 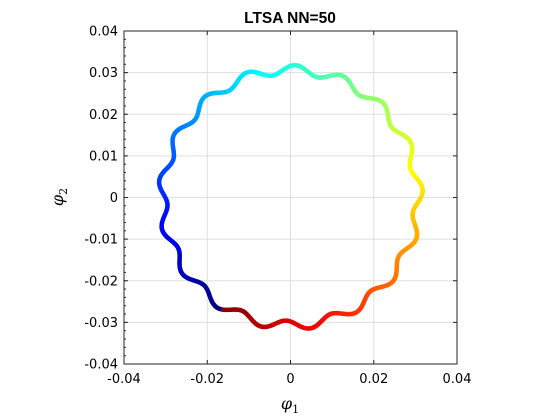 What do you see at coordinates (457, 379) in the screenshot?
I see `x-tick-label: 0.04` at bounding box center [457, 379].